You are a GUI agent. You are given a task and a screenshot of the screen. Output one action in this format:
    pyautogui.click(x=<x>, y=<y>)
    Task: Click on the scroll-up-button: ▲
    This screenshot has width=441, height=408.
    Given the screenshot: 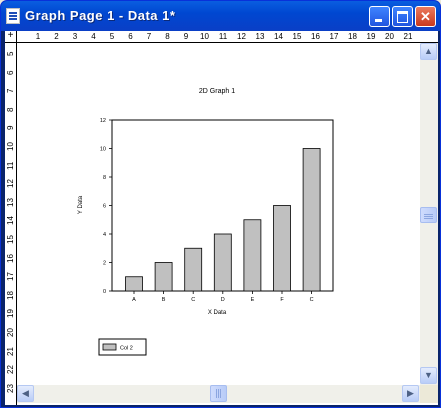 What is the action you would take?
    pyautogui.click(x=428, y=51)
    